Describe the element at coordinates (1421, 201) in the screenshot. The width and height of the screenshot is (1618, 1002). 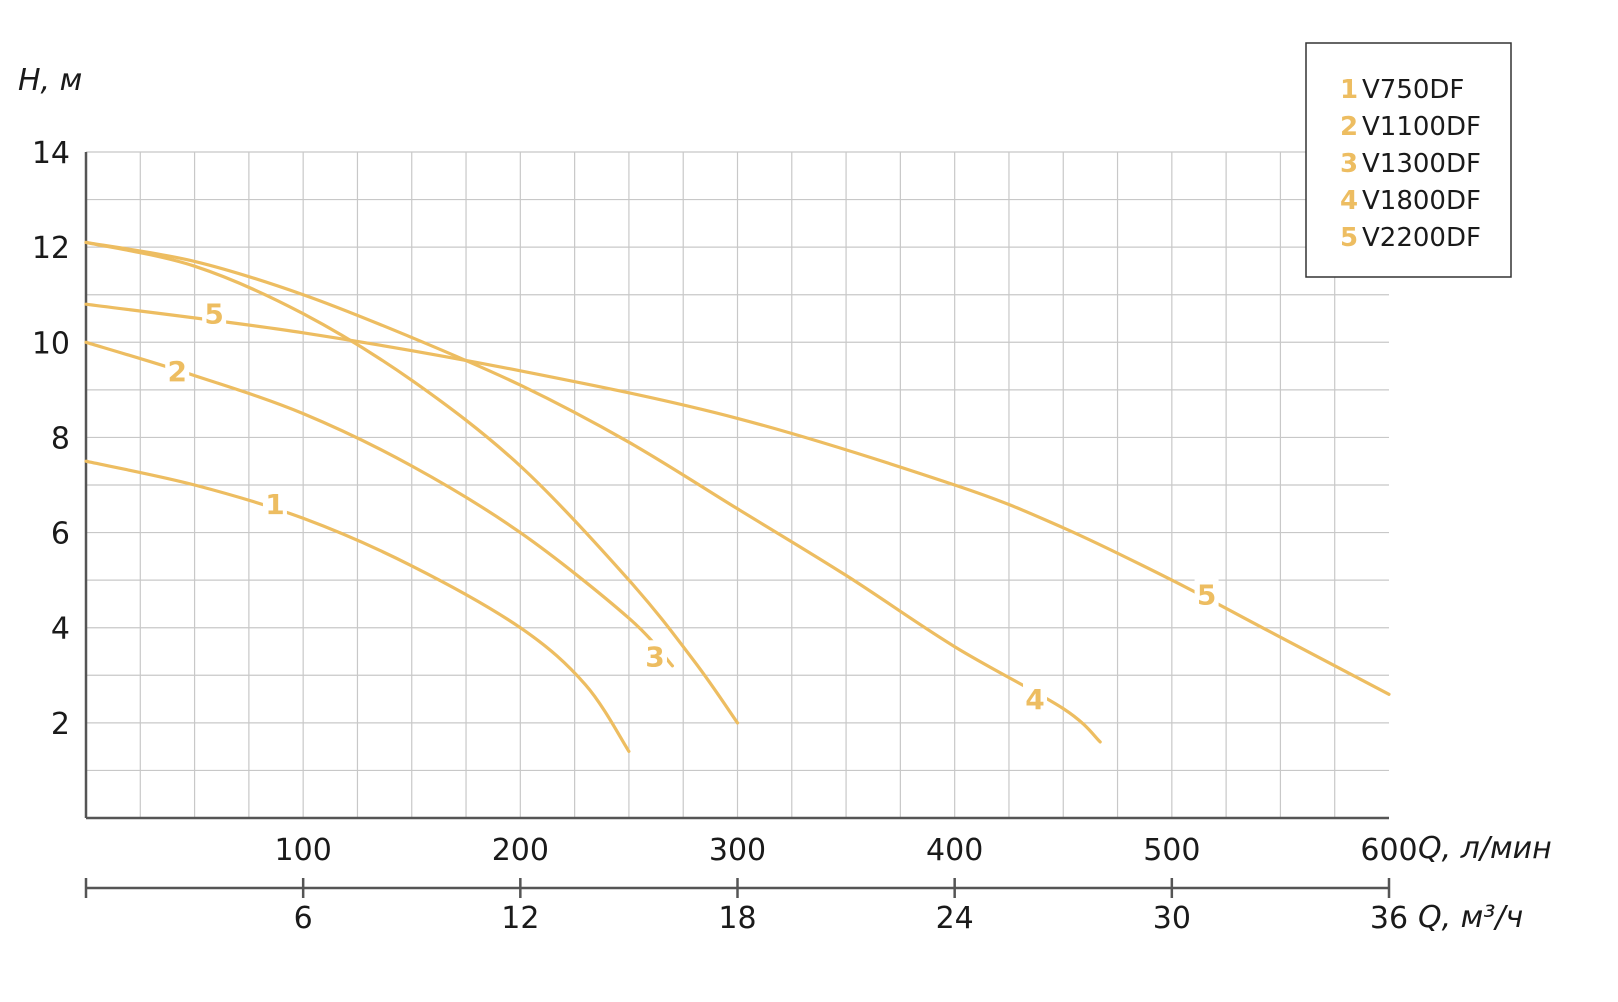
I see `legend-name-4: V1800DF` at that location.